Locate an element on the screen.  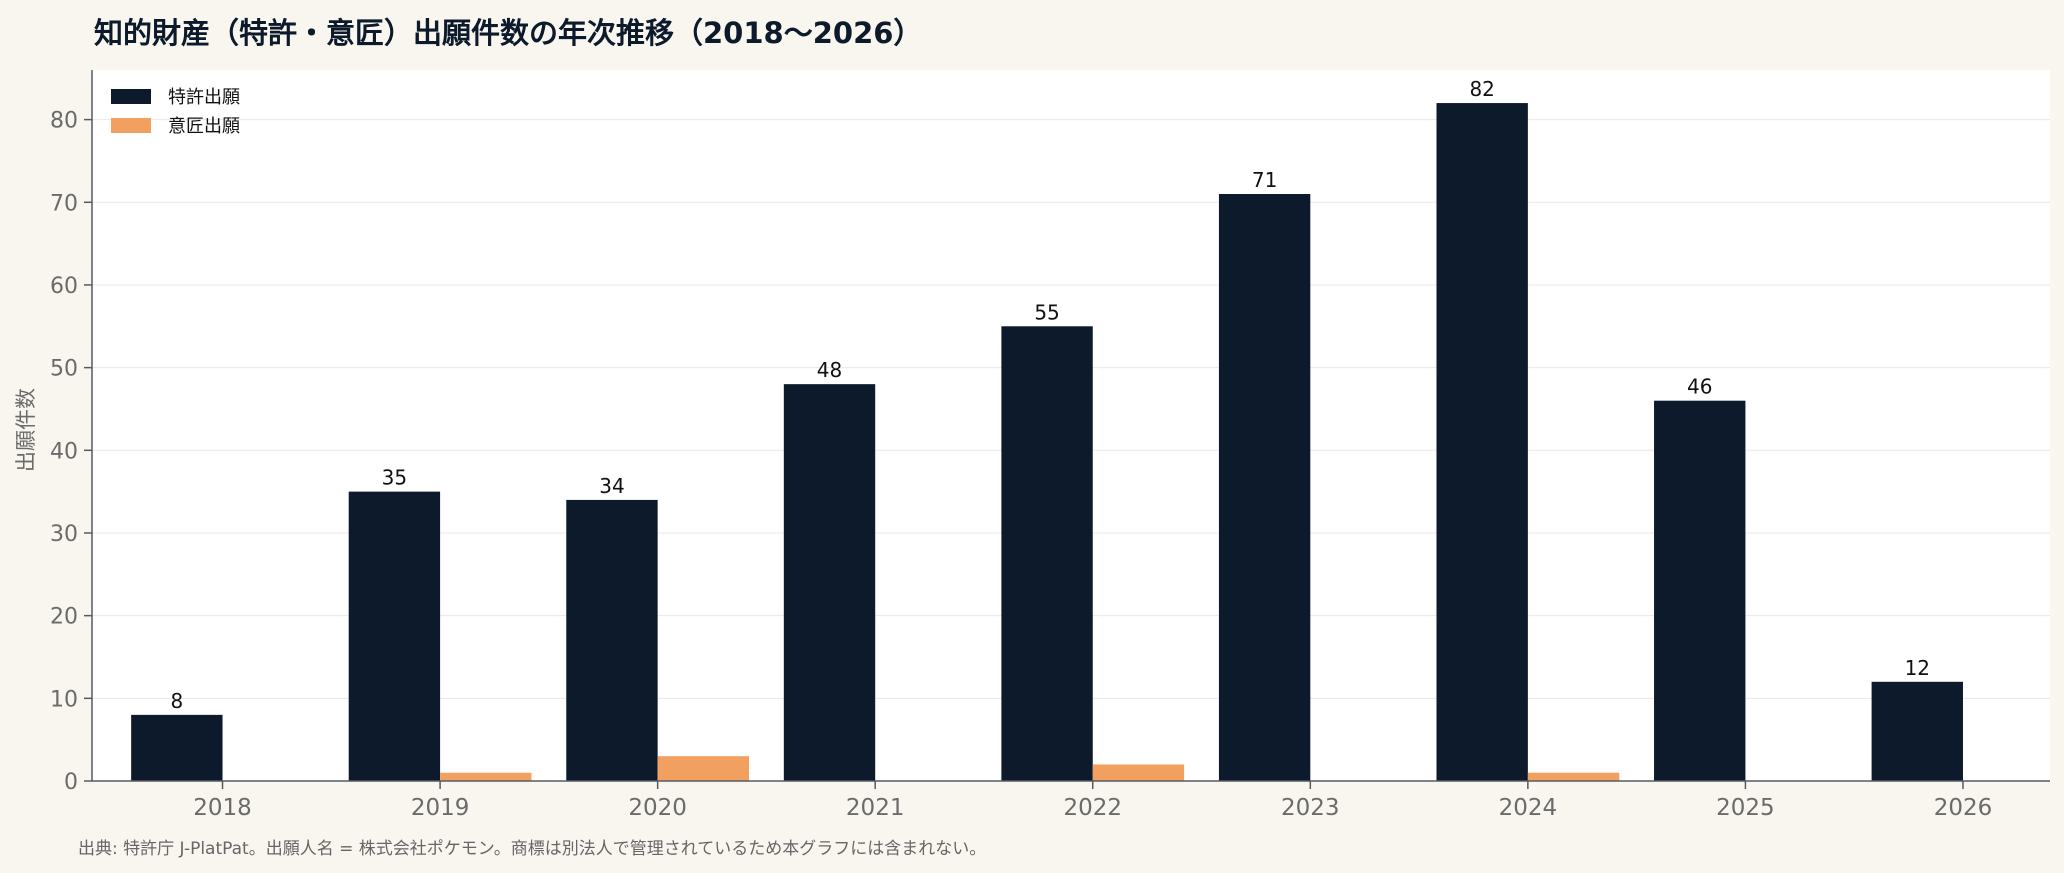
x-tick-labels: 2018 2019 2020 2021 2022 2023 2024 2025 2026 is located at coordinates (1092, 808).